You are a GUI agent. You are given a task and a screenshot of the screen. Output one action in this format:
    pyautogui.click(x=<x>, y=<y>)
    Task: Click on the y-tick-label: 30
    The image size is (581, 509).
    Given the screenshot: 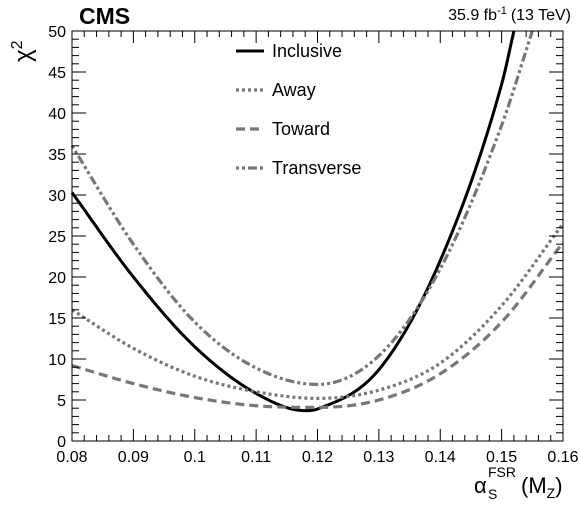 What is the action you would take?
    pyautogui.click(x=57, y=196)
    